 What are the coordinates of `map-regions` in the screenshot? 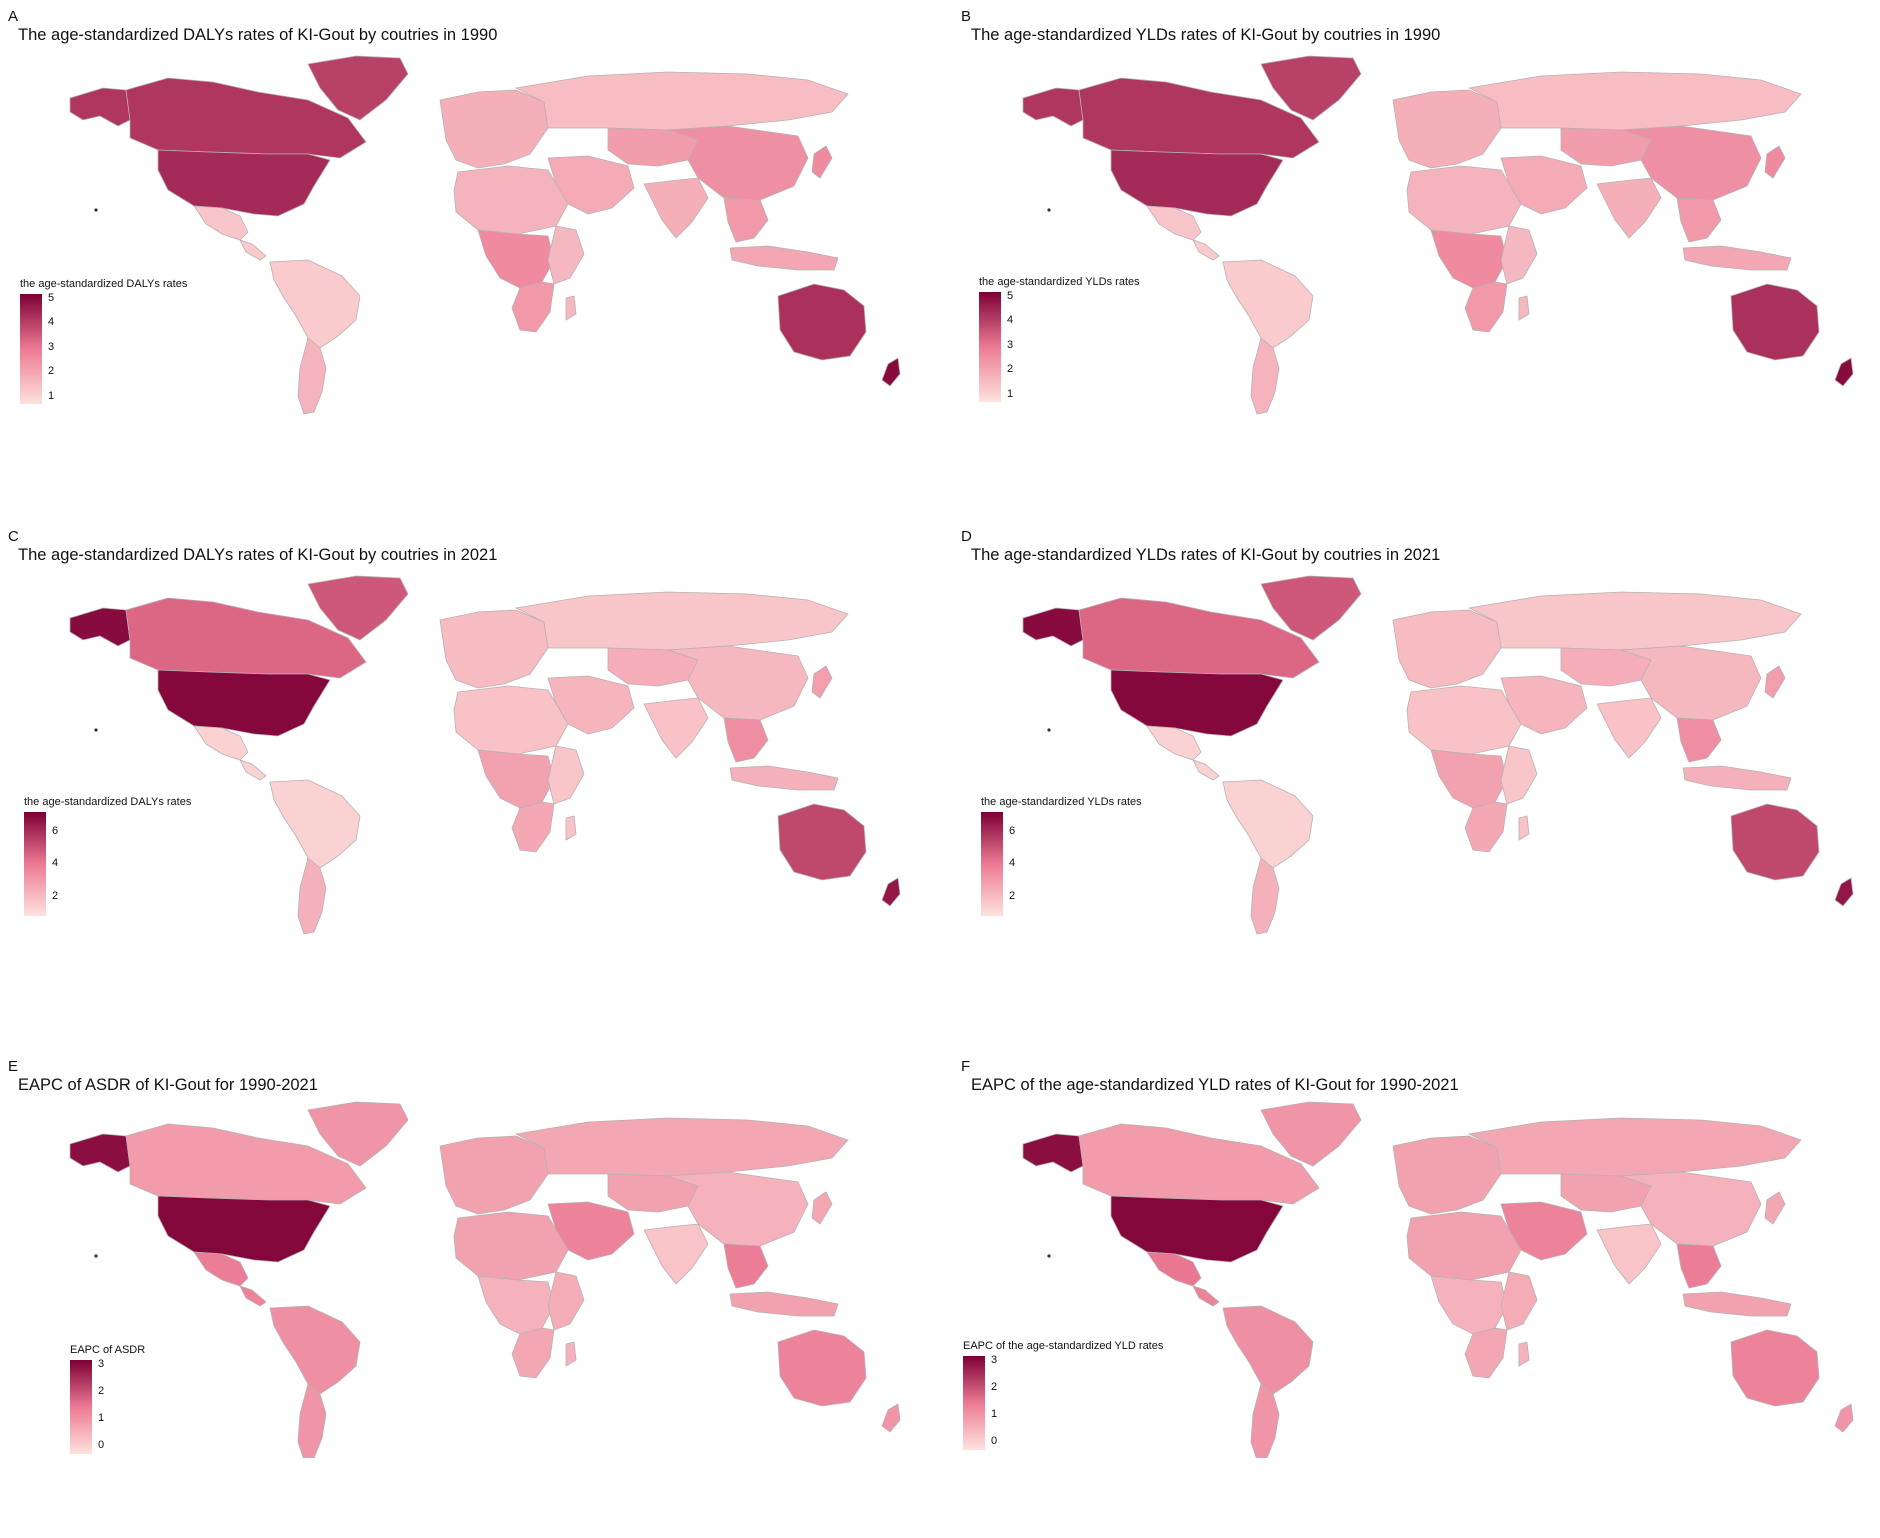 It's located at (485, 755).